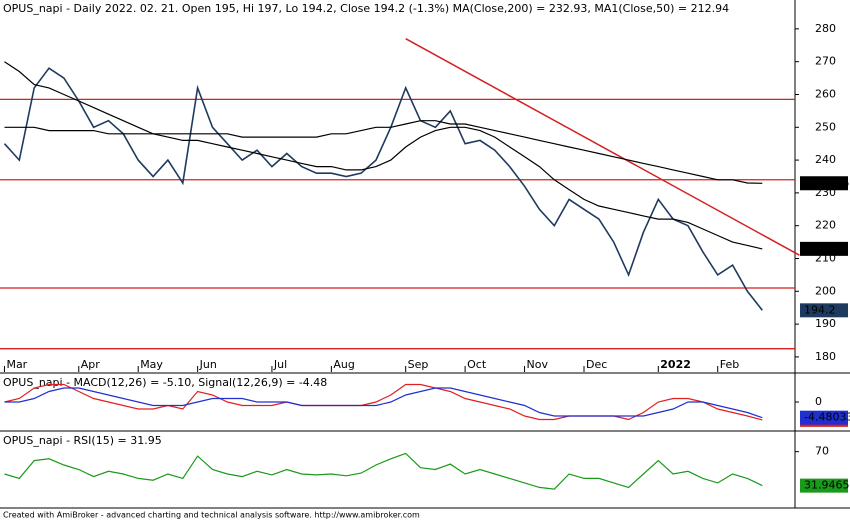 The image size is (850, 520). I want to click on last-value-label: 194.2, so click(820, 309).